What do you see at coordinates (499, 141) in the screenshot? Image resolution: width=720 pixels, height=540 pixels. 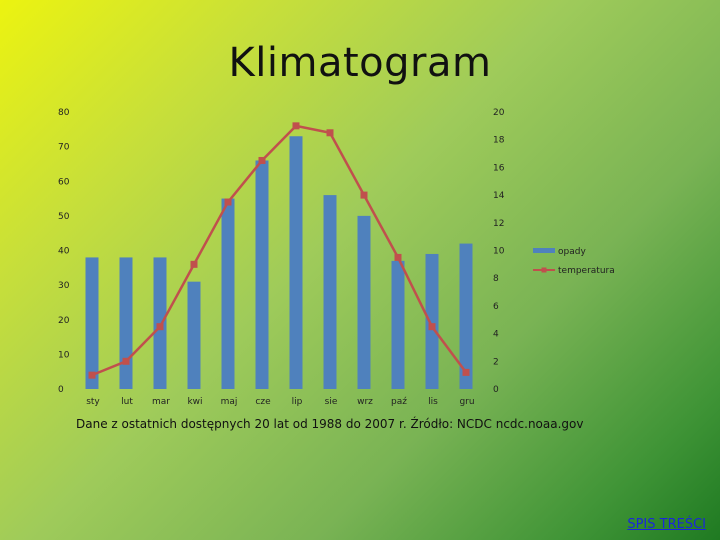 I see `right-axis-tick-label: 18` at bounding box center [499, 141].